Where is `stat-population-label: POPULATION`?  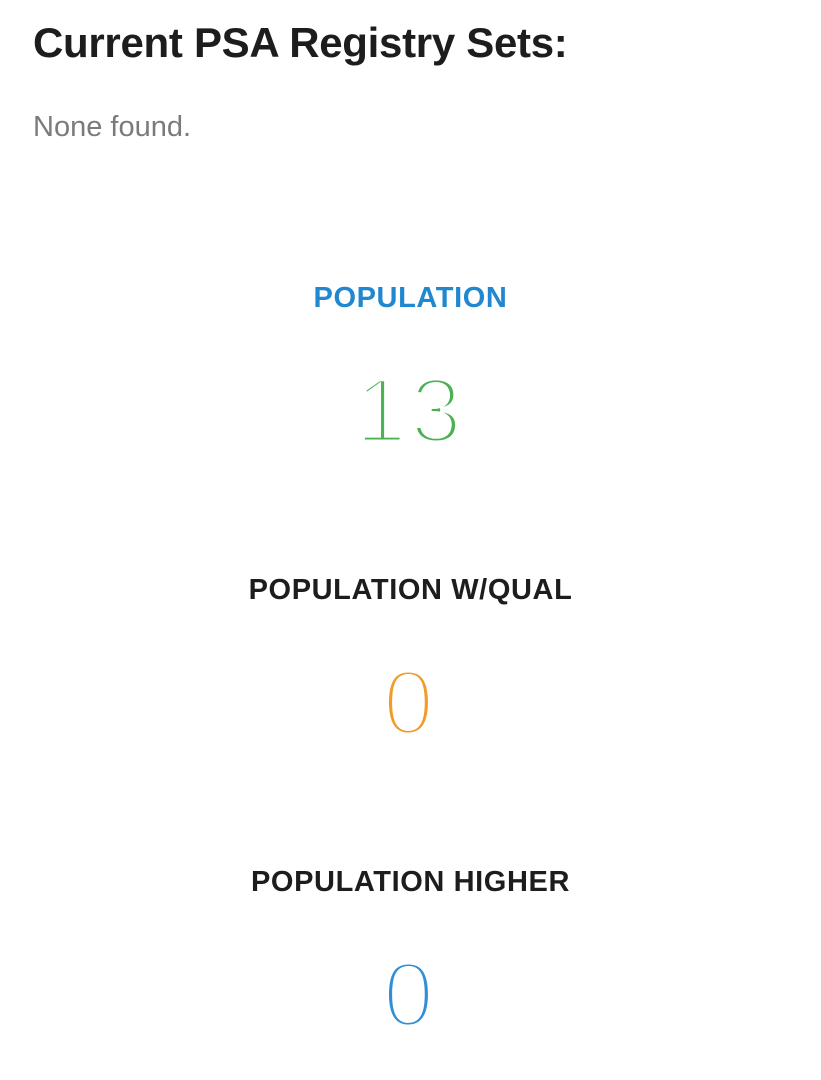
stat-population-label: POPULATION is located at coordinates (410, 298).